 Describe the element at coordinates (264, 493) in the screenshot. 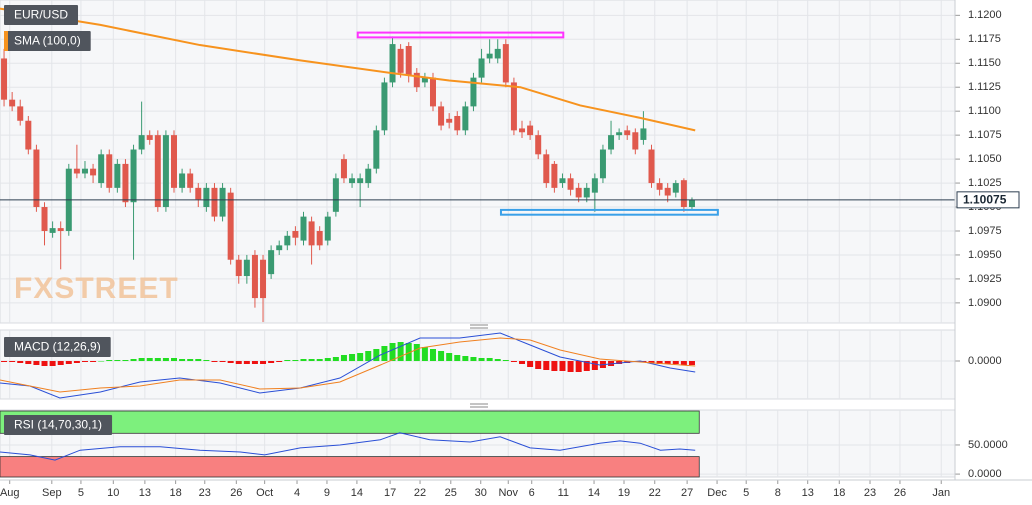

I see `x-tick-label: Oct` at that location.